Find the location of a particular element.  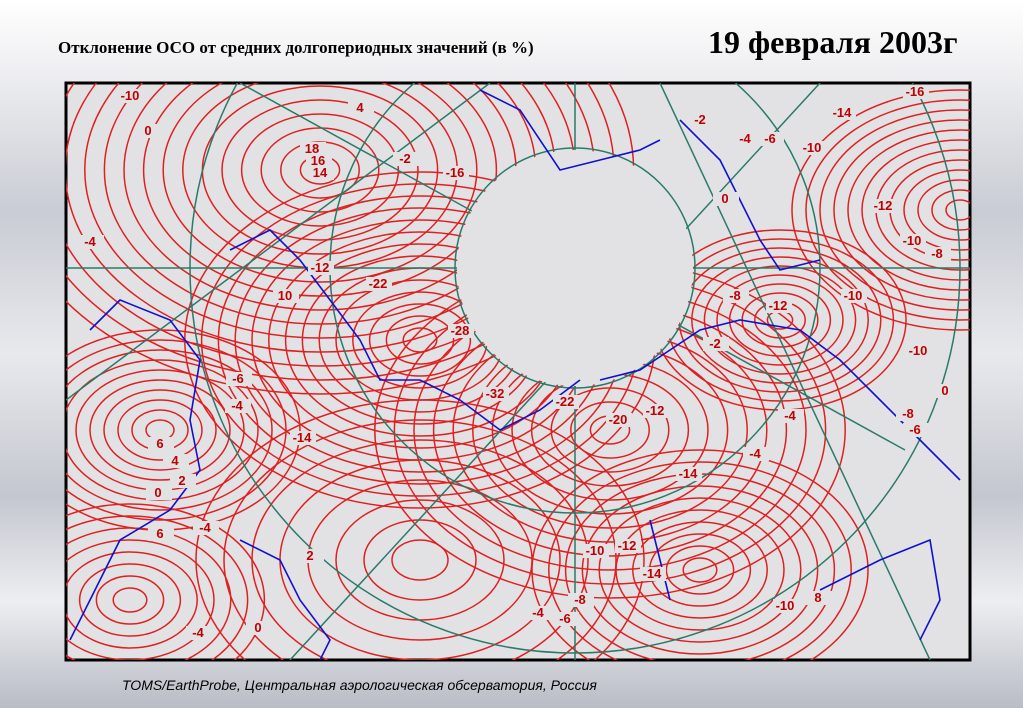

contour-label: -20 is located at coordinates (618, 419).